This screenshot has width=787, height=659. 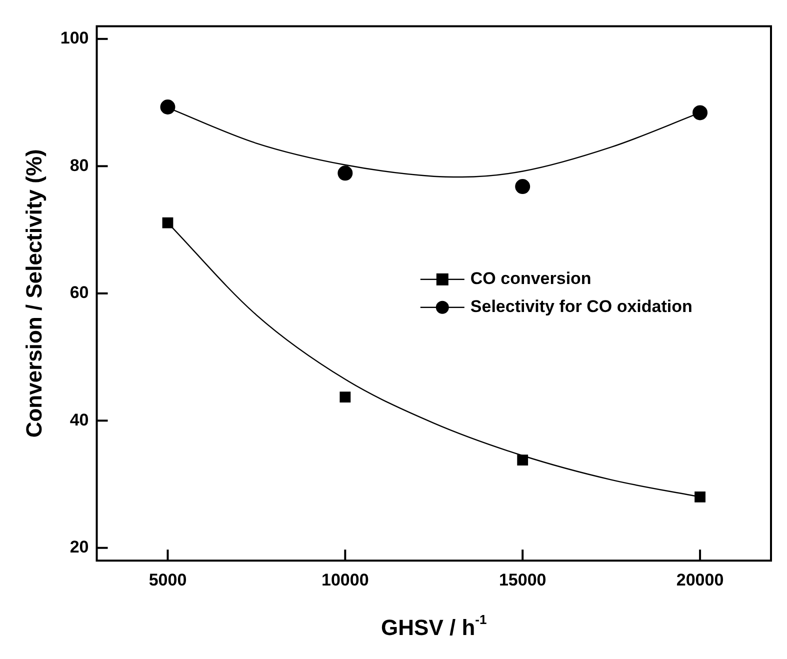 I want to click on x-tick-label: 5000, so click(x=167, y=580).